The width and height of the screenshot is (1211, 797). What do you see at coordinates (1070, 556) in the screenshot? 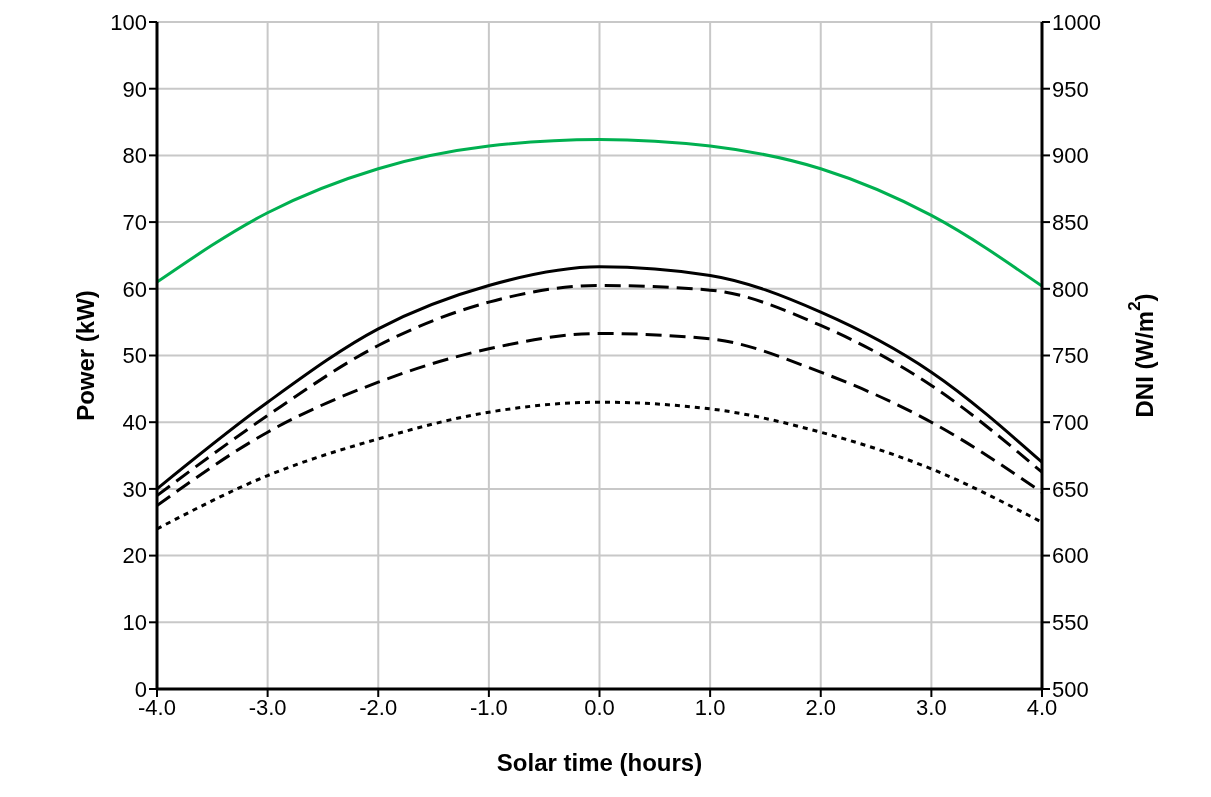
I see `y2-tick-label: 600` at bounding box center [1070, 556].